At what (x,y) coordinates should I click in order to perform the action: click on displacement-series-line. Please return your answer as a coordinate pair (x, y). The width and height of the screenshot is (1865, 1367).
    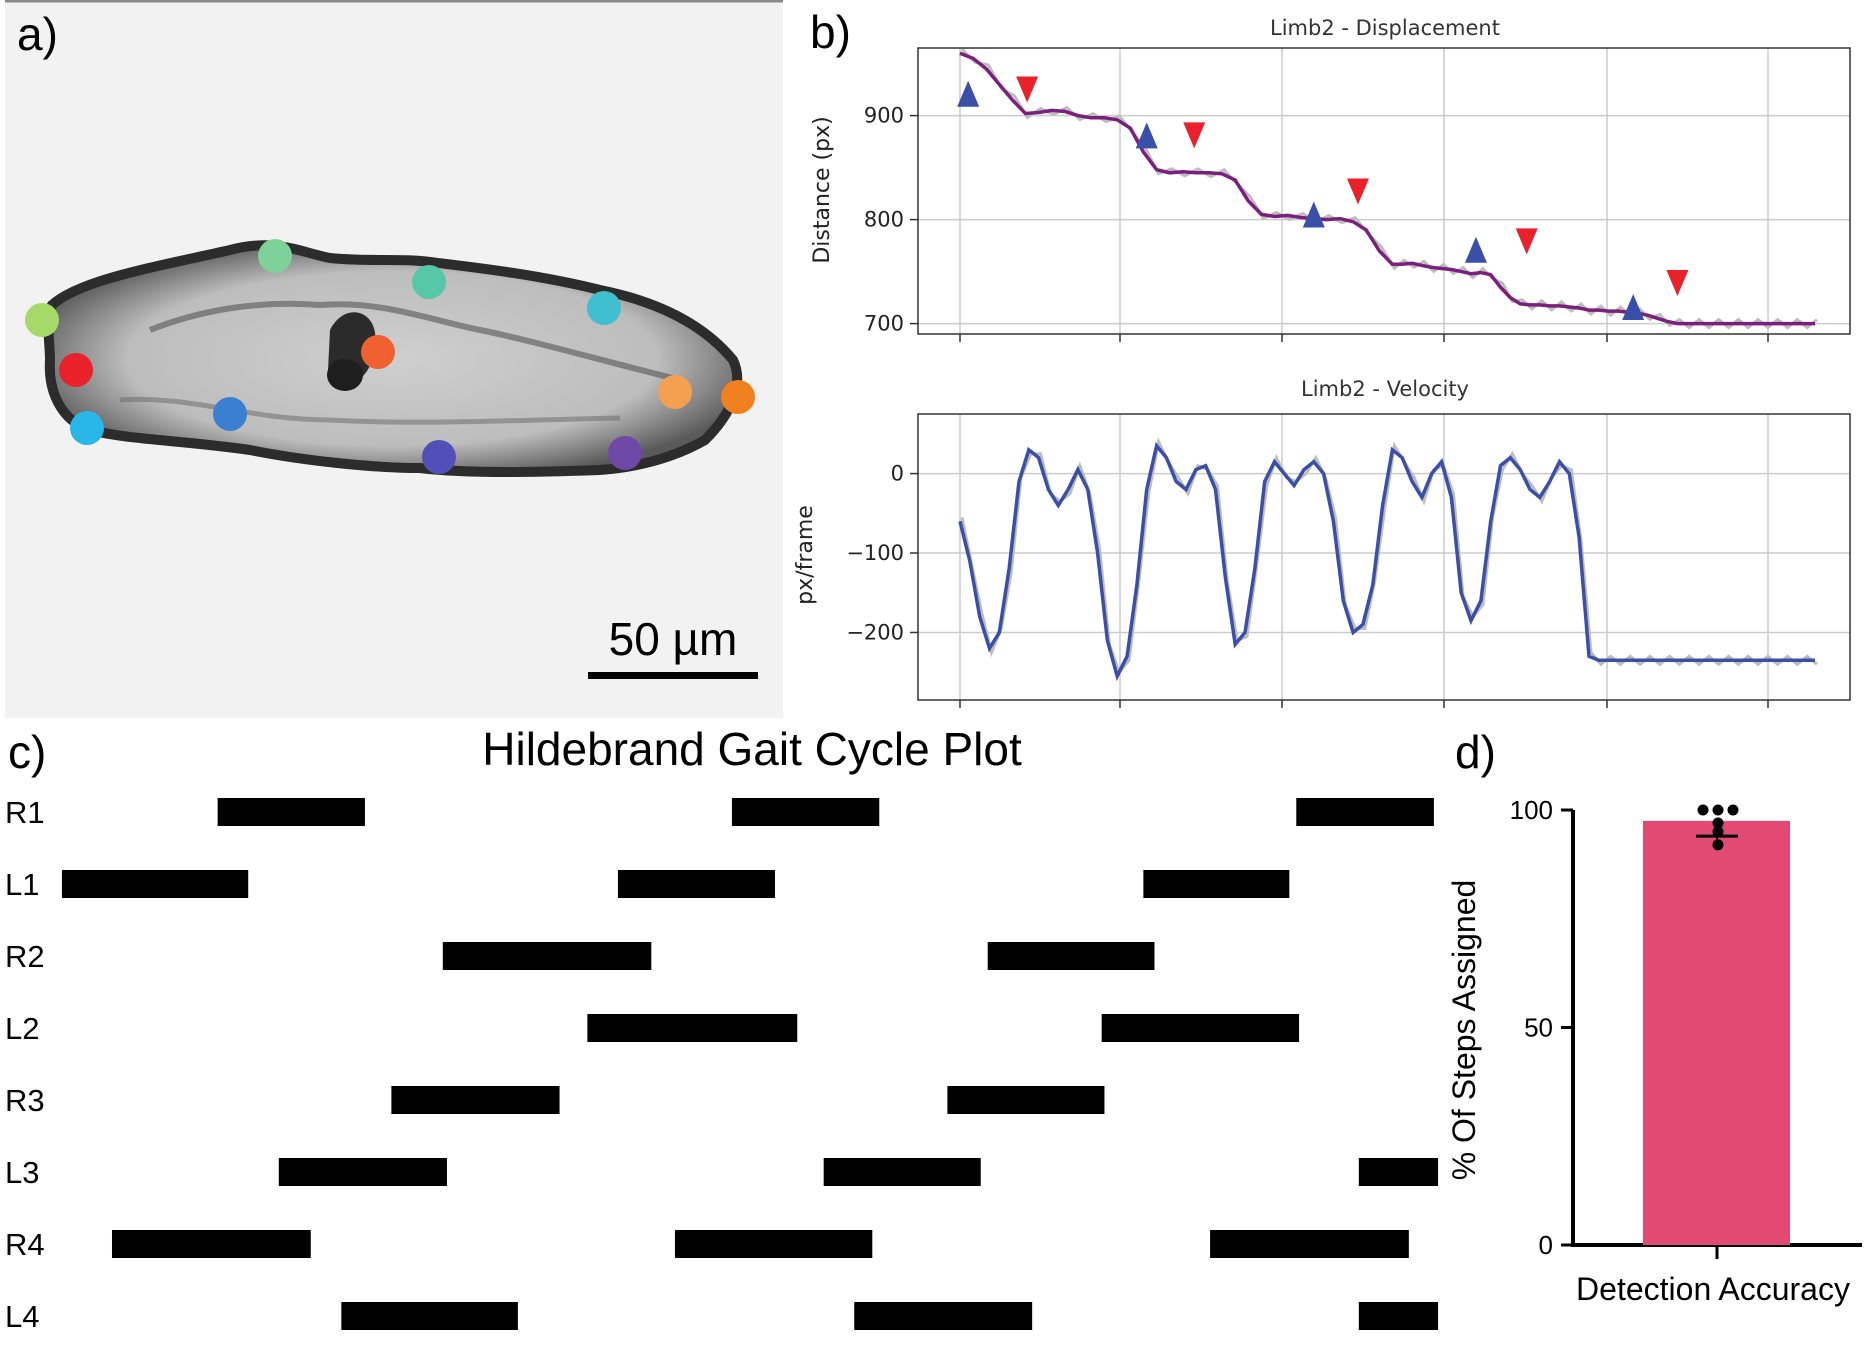
    Looking at the image, I should click on (1387, 188).